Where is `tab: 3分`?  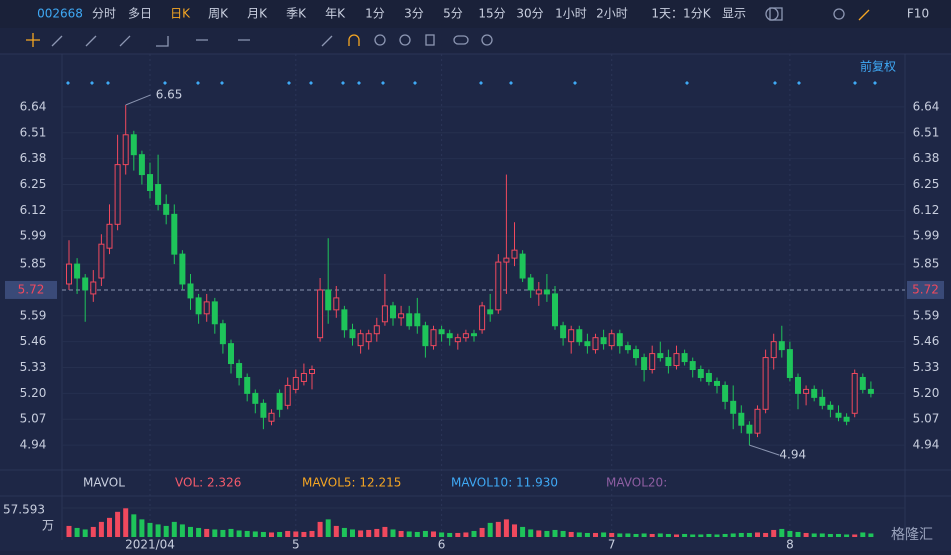 tab: 3分 is located at coordinates (414, 14).